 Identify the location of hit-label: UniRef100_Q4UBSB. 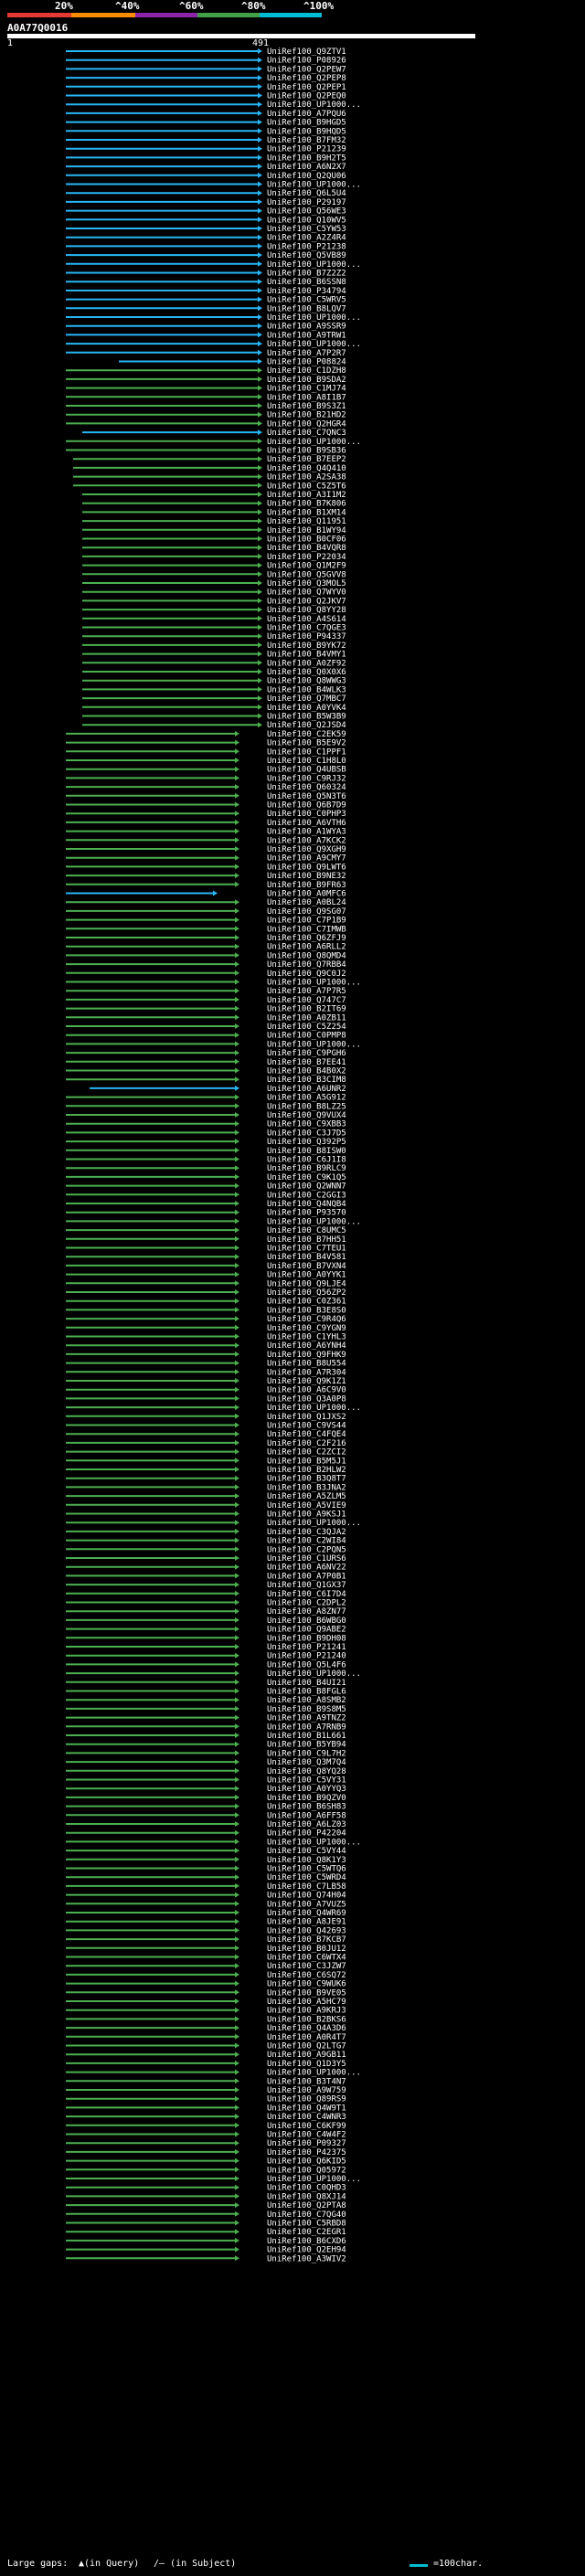
(307, 770).